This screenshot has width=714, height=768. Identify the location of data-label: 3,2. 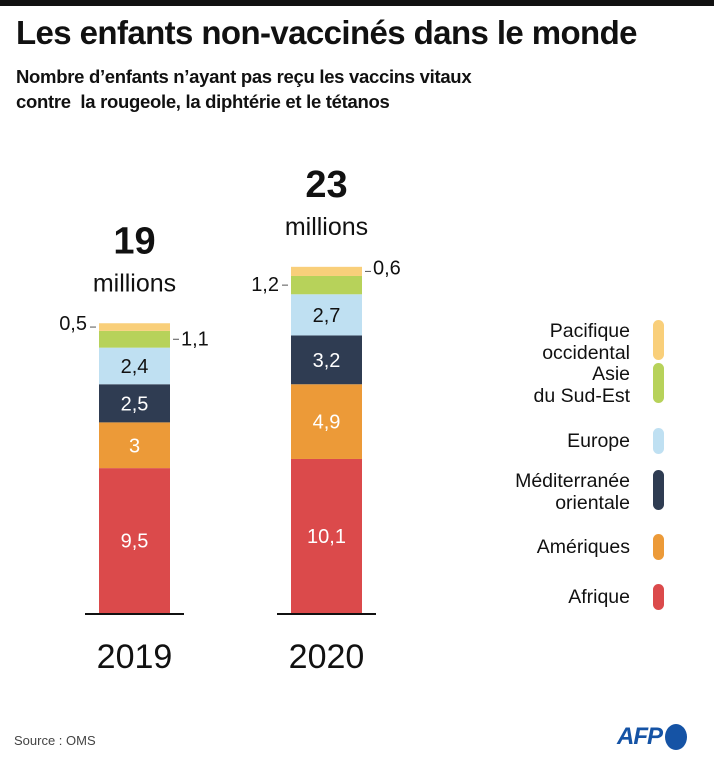
(327, 361).